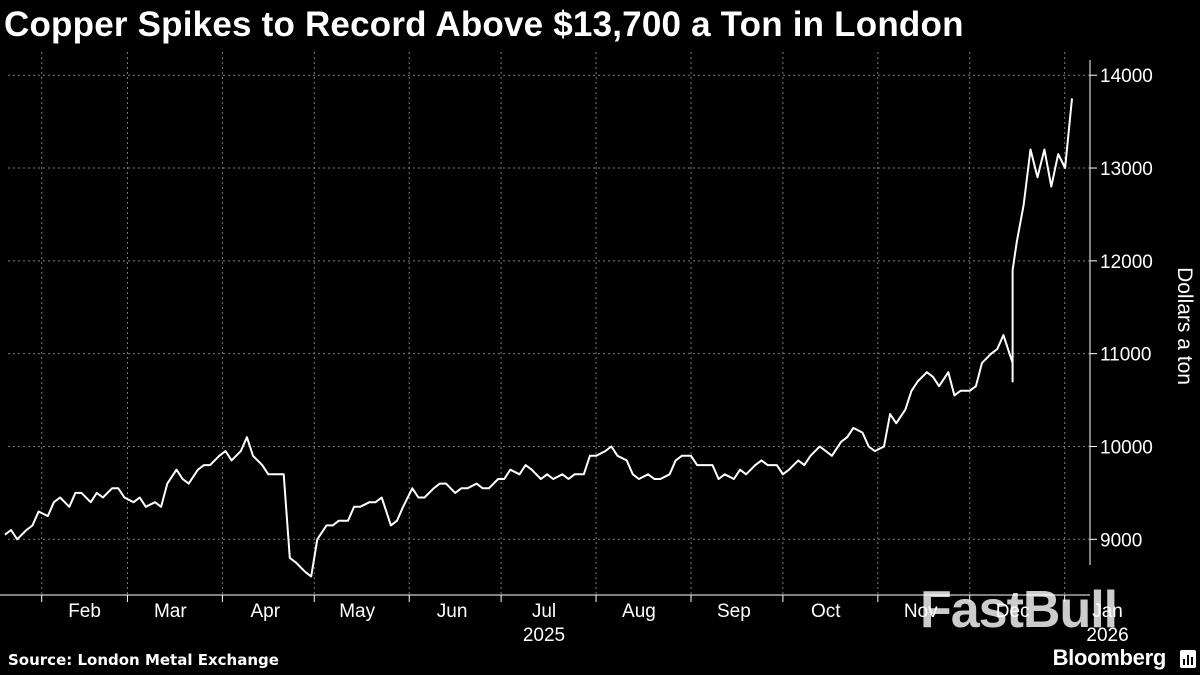  Describe the element at coordinates (544, 611) in the screenshot. I see `x-tick-label: Jul` at that location.